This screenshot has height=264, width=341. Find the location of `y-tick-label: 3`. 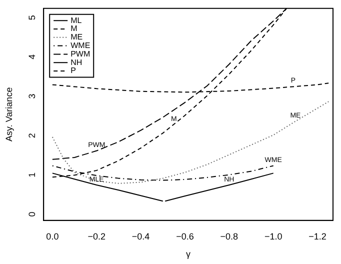

y-tick-label: 3 is located at coordinates (32, 96).